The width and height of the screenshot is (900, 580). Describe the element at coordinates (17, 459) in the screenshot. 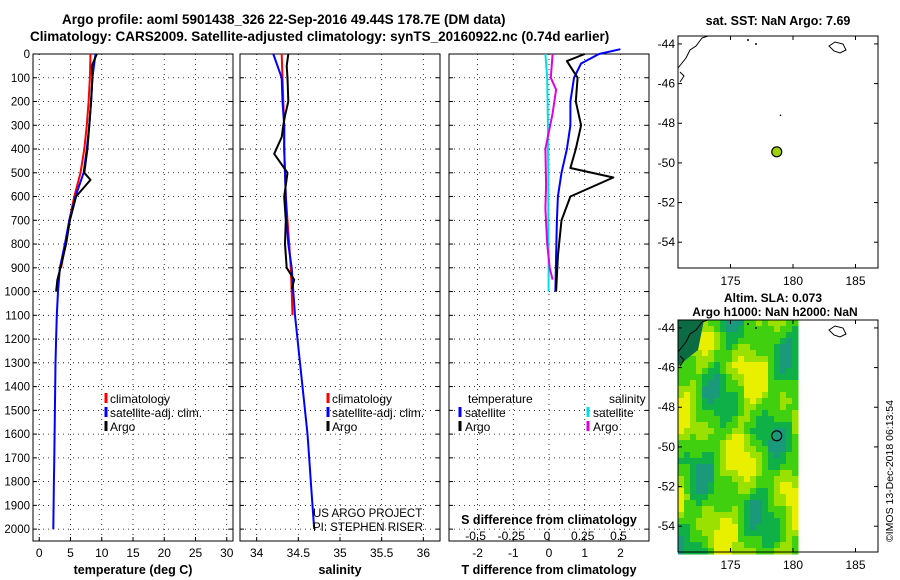

I see `depth-tick-label: 1700` at that location.